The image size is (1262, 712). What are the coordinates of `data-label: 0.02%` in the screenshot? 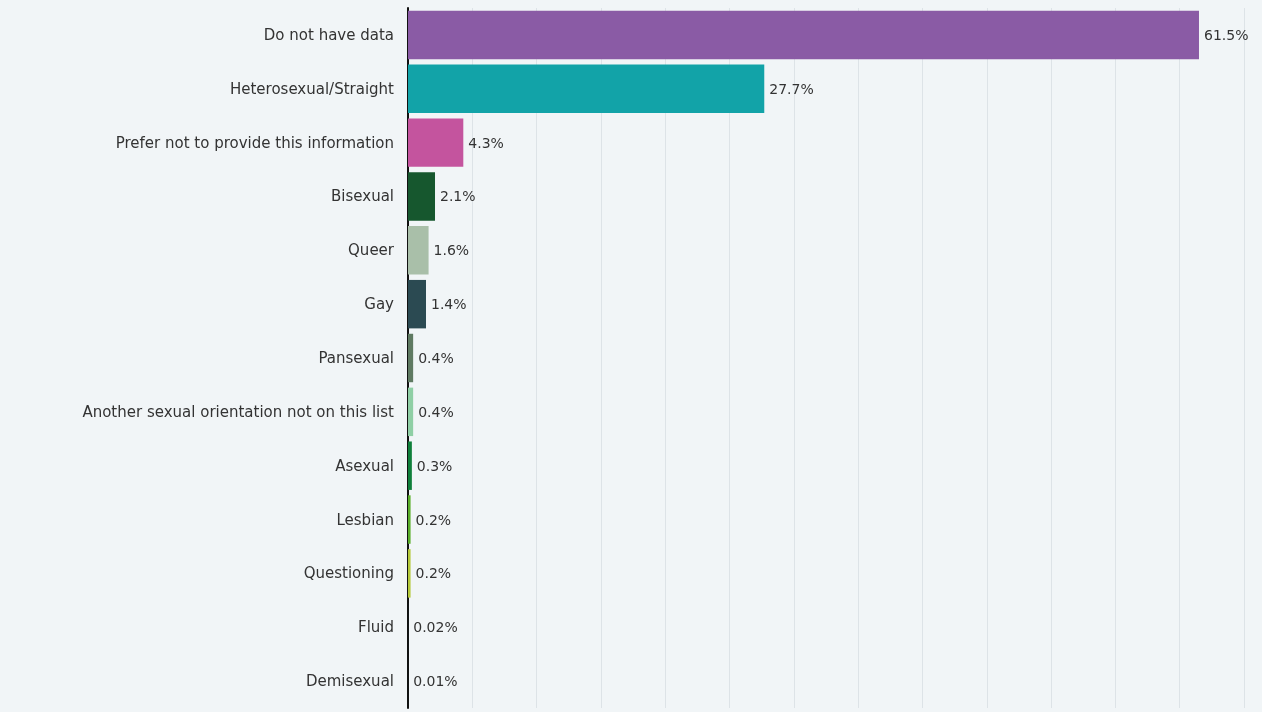 It's located at (435, 627).